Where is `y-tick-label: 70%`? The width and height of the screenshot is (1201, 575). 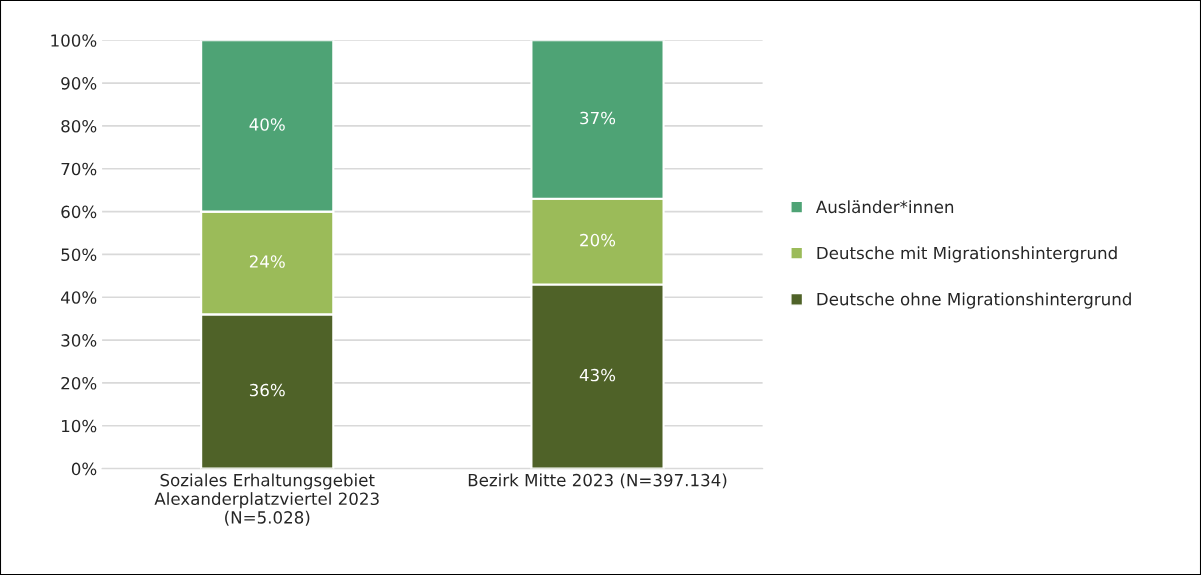 y-tick-label: 70% is located at coordinates (79, 169).